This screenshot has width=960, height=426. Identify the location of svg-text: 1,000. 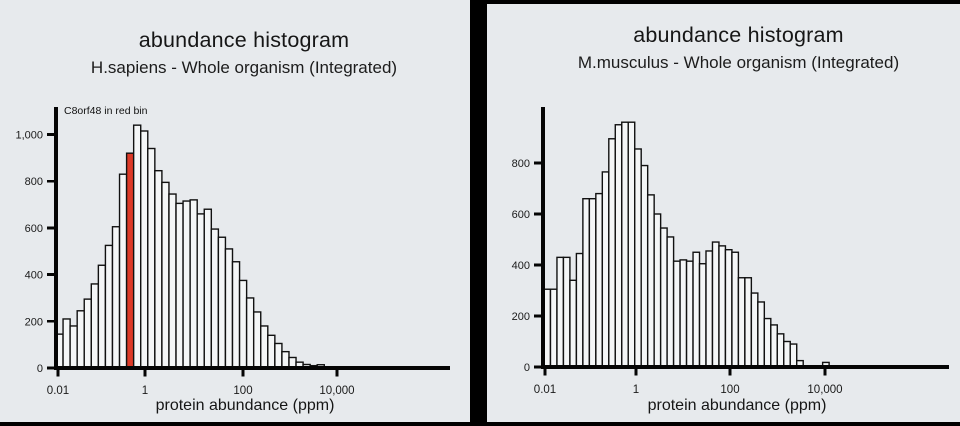
(29, 136).